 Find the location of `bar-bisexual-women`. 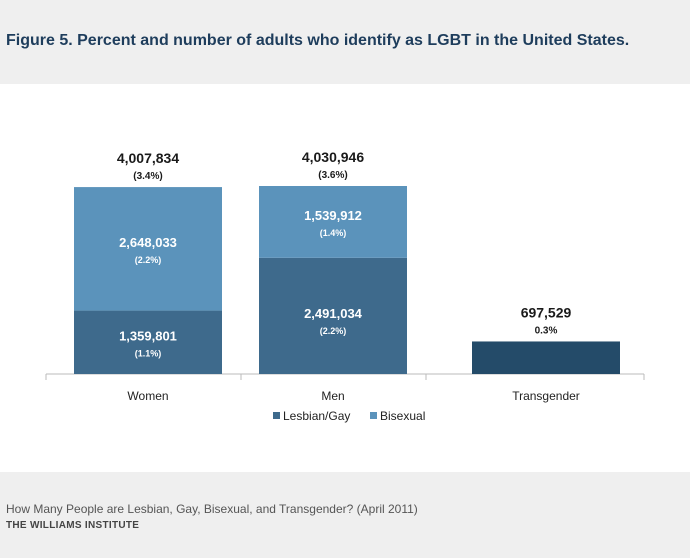

bar-bisexual-women is located at coordinates (148, 249).